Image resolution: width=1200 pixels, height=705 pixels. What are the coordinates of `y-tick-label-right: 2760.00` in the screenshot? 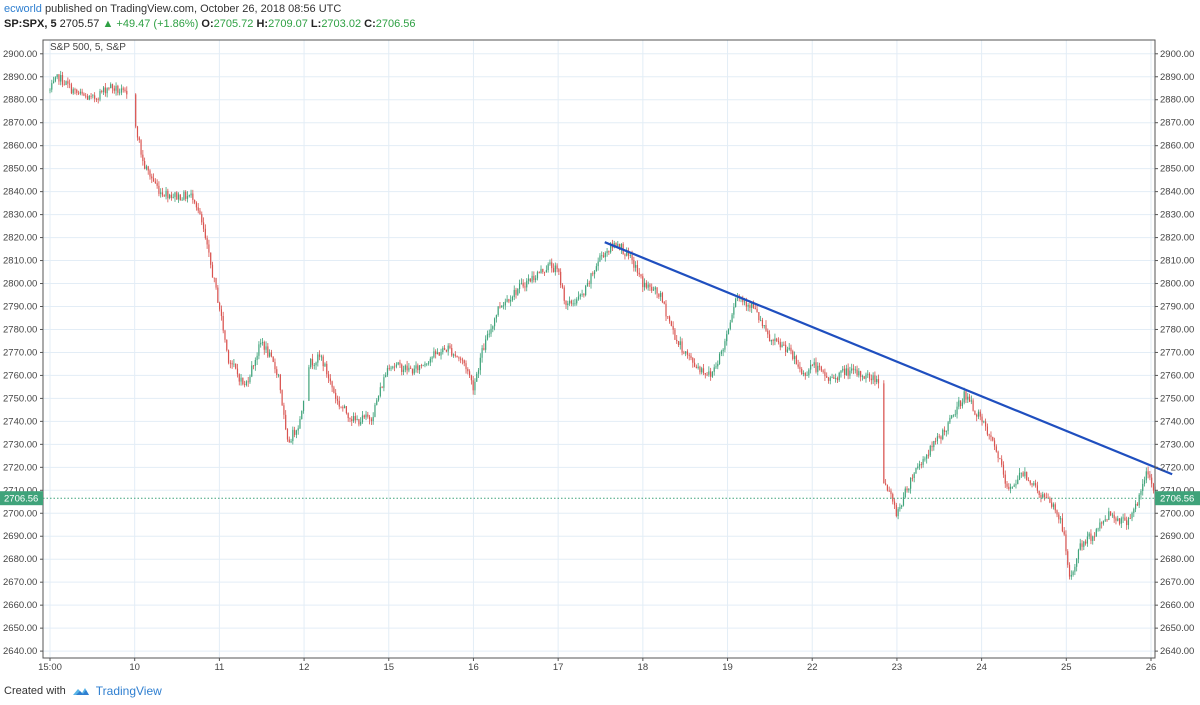 It's located at (1177, 375).